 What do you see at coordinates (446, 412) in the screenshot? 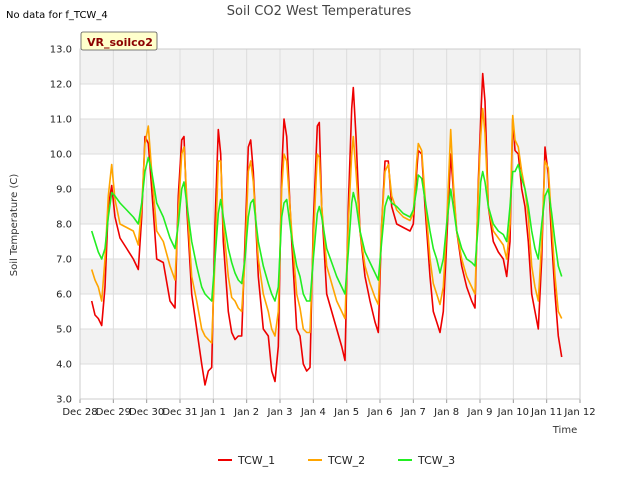
I see `x-tick-label: Jan 8` at bounding box center [446, 412].